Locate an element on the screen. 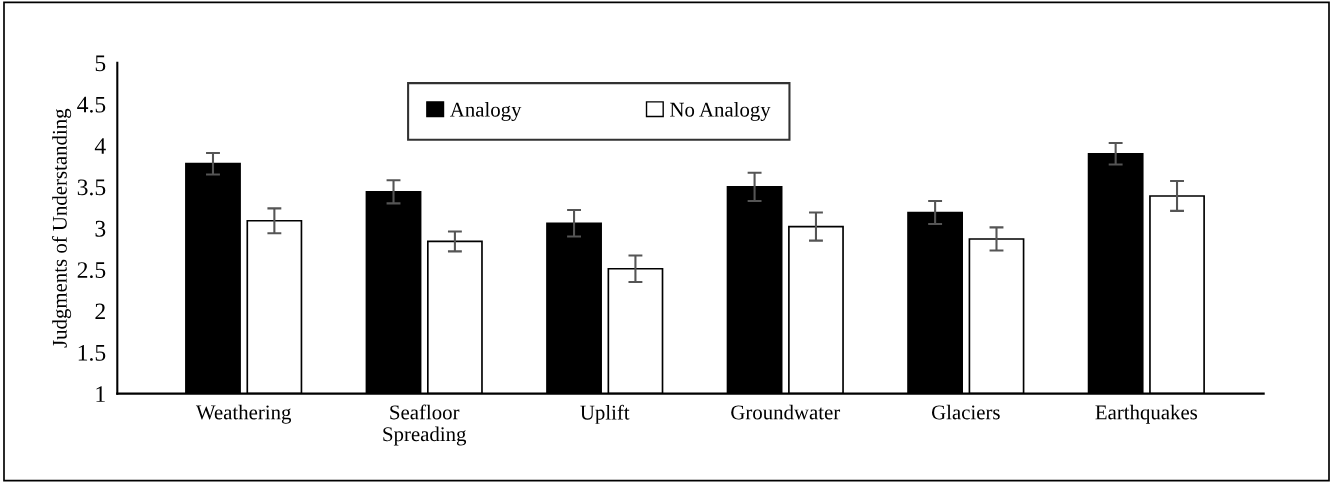 The width and height of the screenshot is (1333, 483). legend-label: No Analogy is located at coordinates (720, 111).